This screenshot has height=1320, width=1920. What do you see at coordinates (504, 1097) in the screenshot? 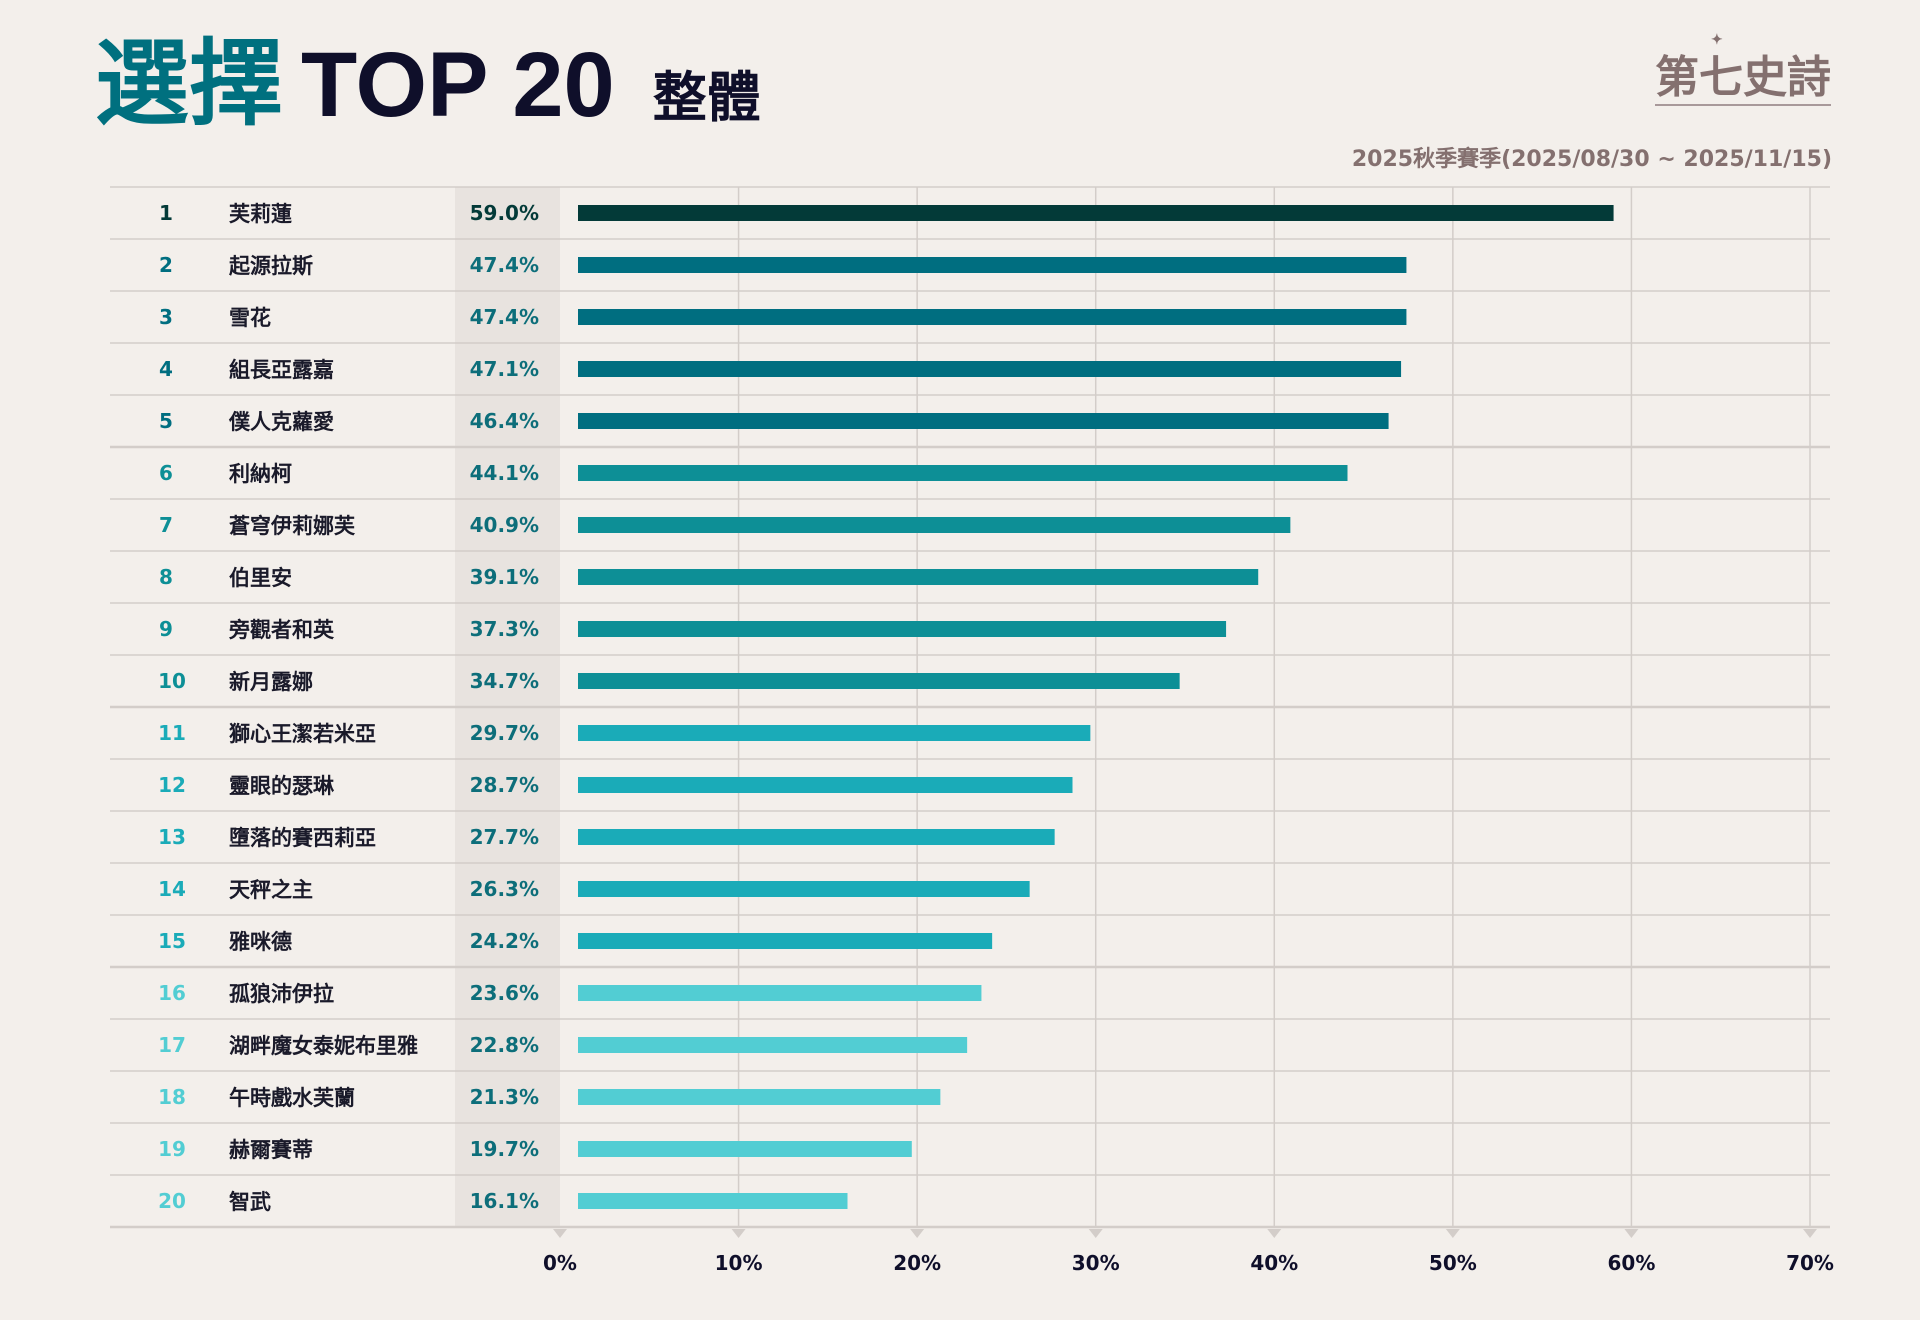
I see `value-label: 21.3%` at bounding box center [504, 1097].